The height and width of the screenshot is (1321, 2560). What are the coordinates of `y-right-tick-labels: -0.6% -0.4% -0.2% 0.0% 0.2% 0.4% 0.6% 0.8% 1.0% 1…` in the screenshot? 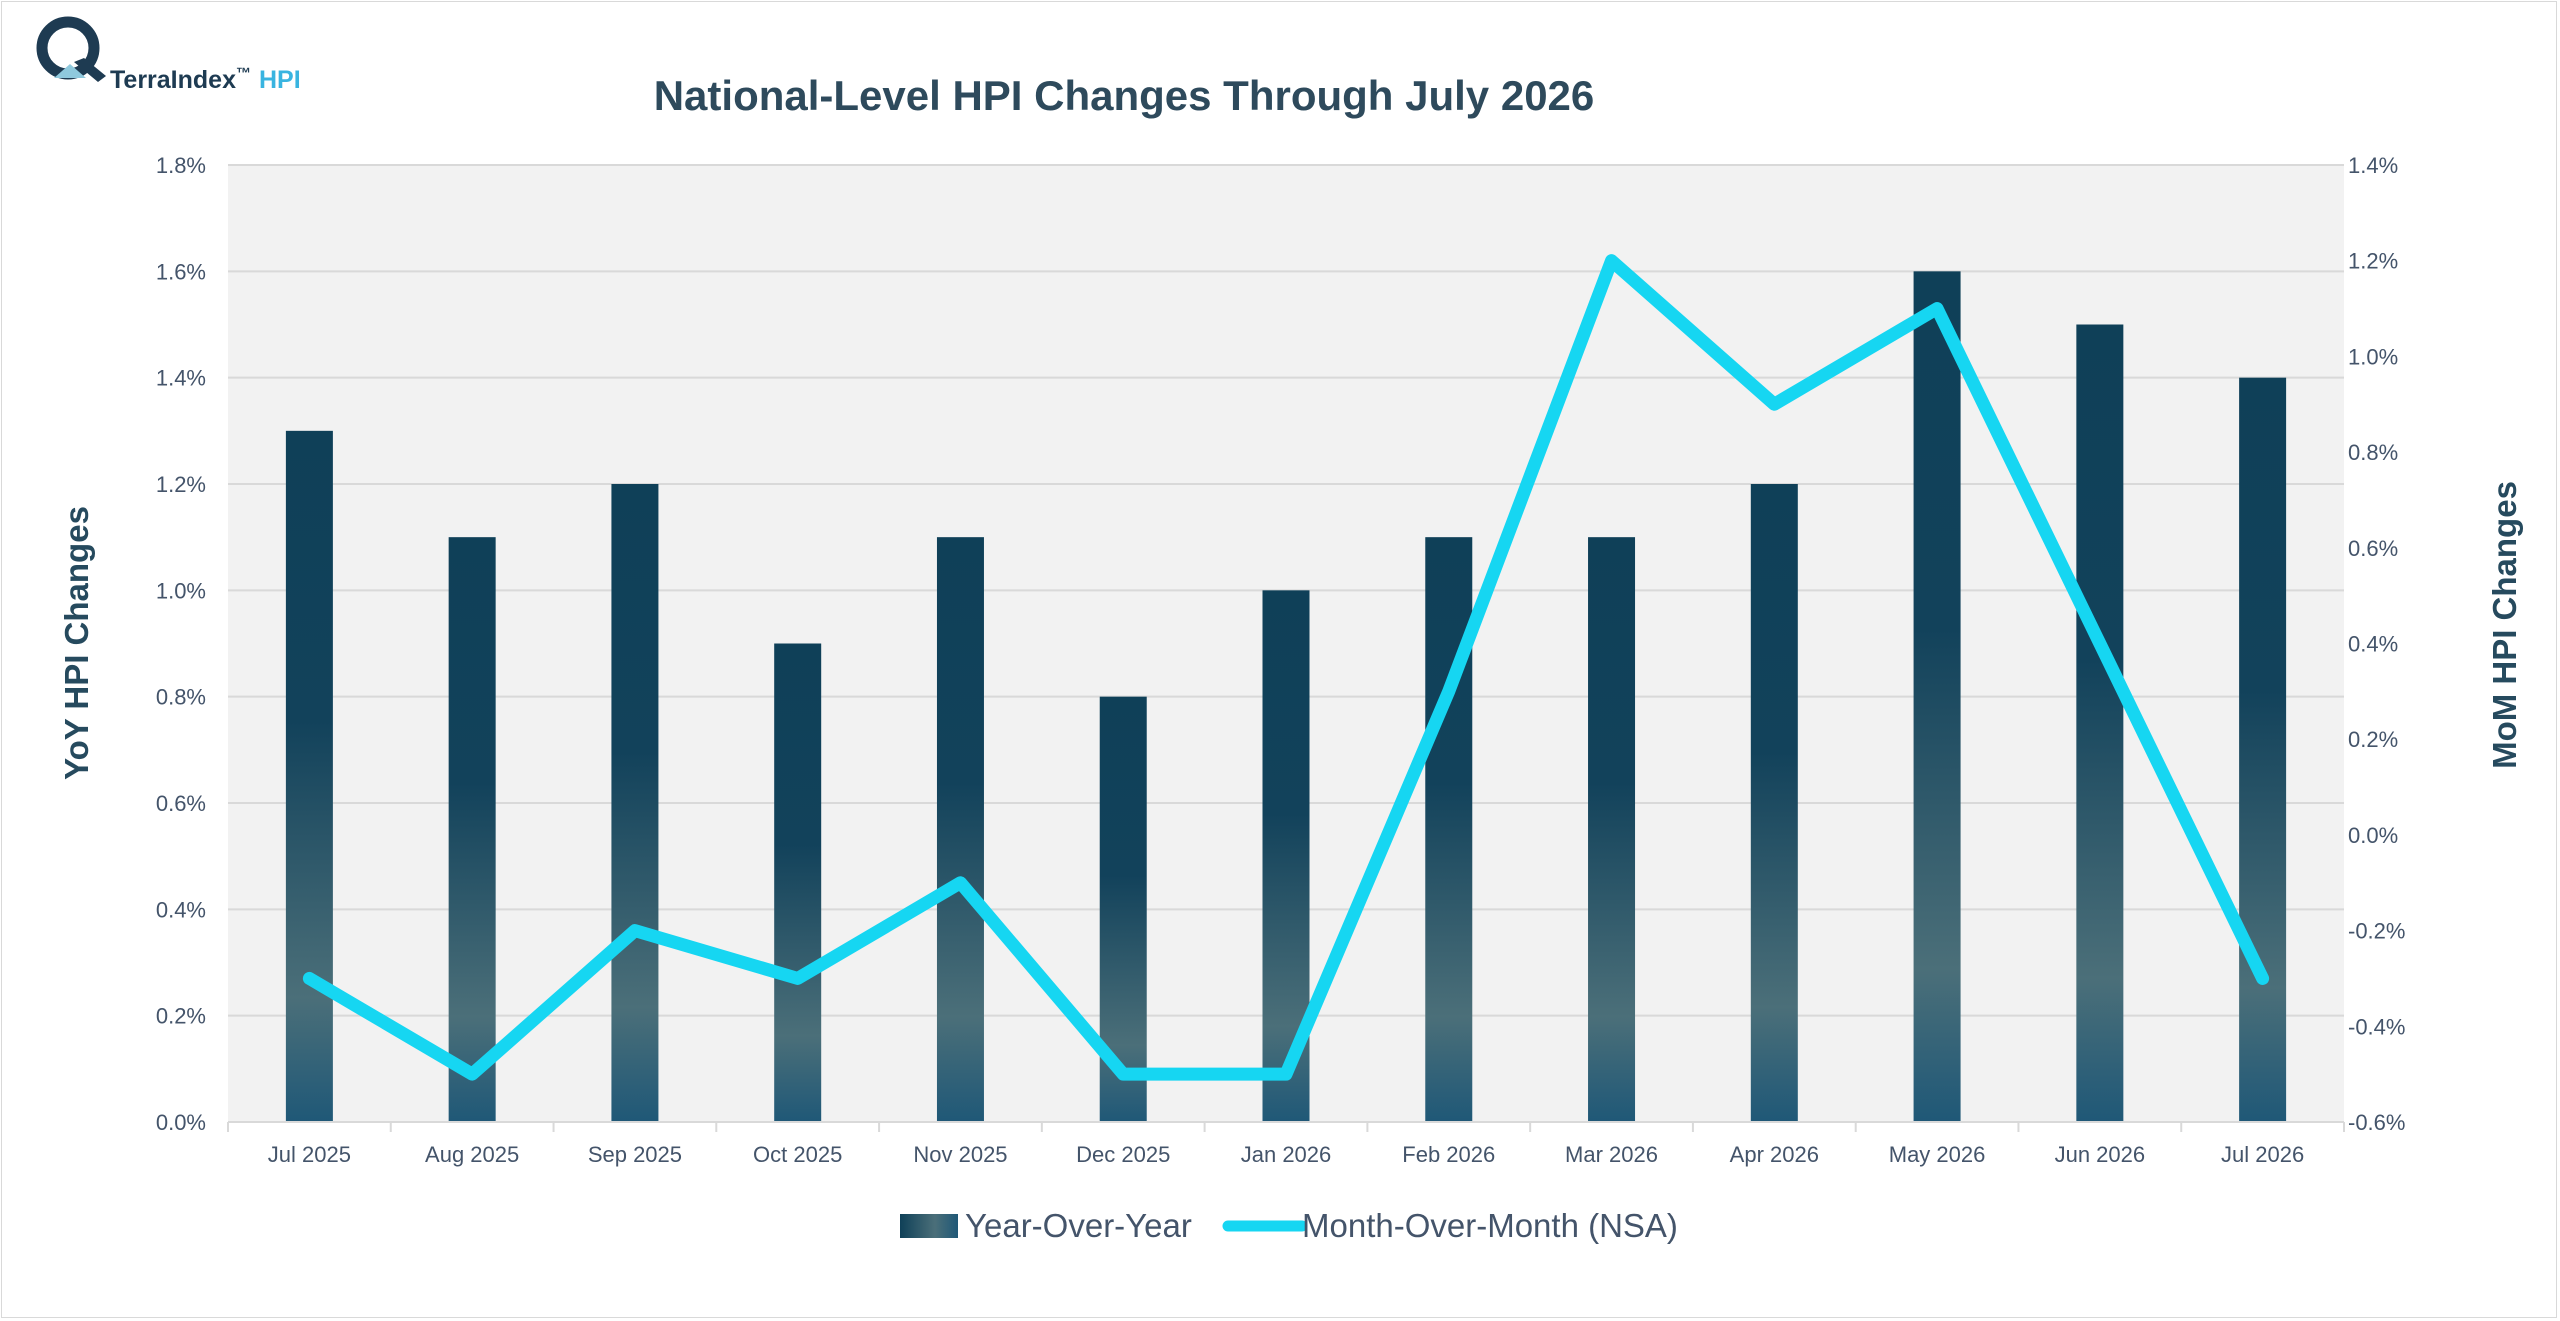 It's located at (2376, 644).